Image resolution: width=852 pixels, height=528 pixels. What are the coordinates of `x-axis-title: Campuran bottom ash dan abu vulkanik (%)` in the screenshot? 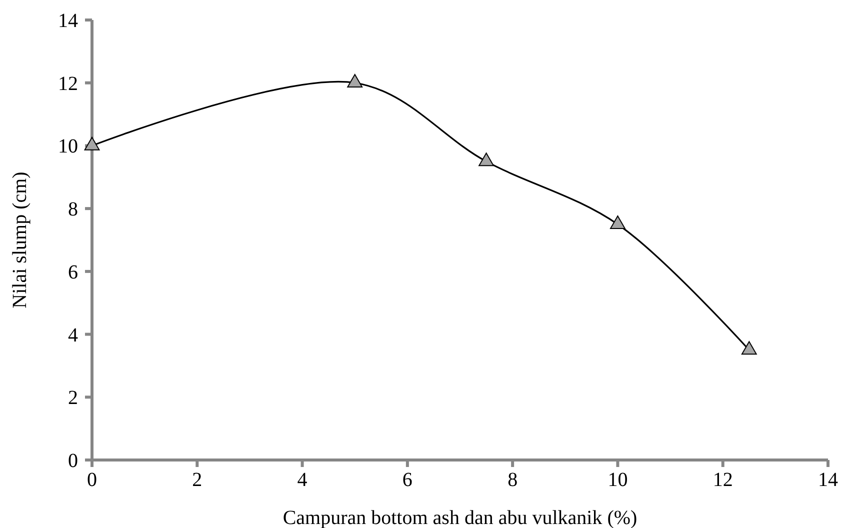 It's located at (460, 517).